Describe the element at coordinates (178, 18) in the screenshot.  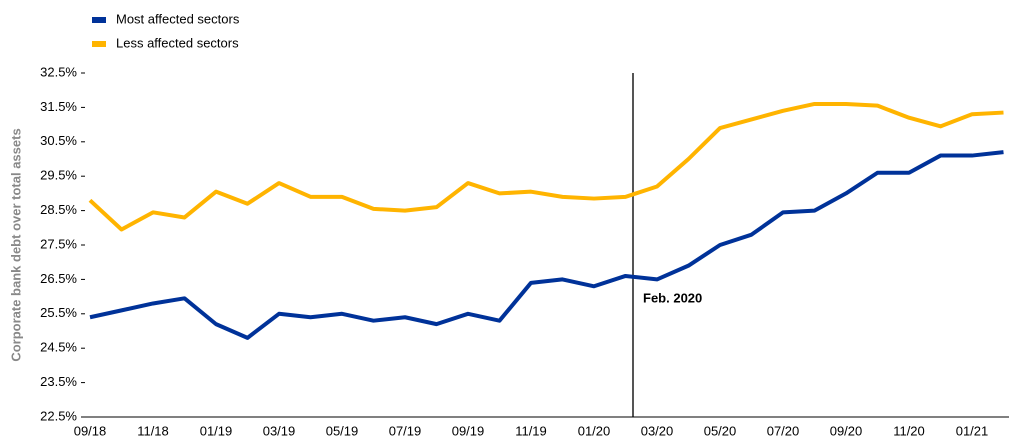
I see `legend-label: Most affected sectors` at that location.